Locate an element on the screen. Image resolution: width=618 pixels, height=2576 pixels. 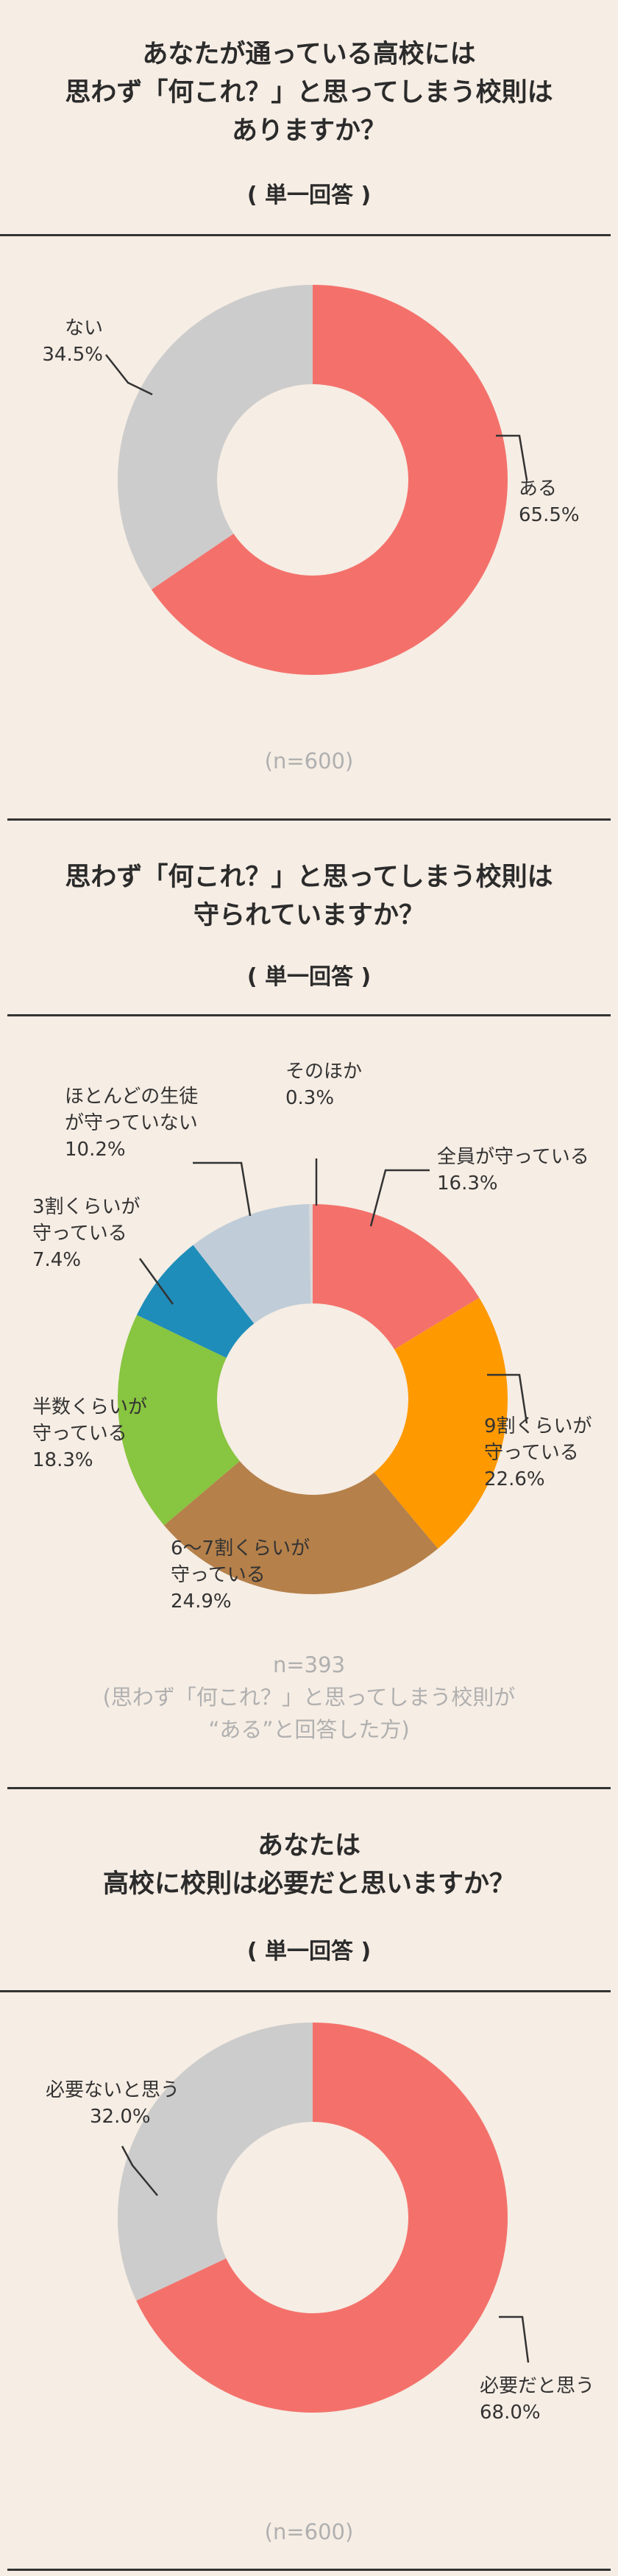
question-1-title-line: ありますか？ is located at coordinates (309, 131).